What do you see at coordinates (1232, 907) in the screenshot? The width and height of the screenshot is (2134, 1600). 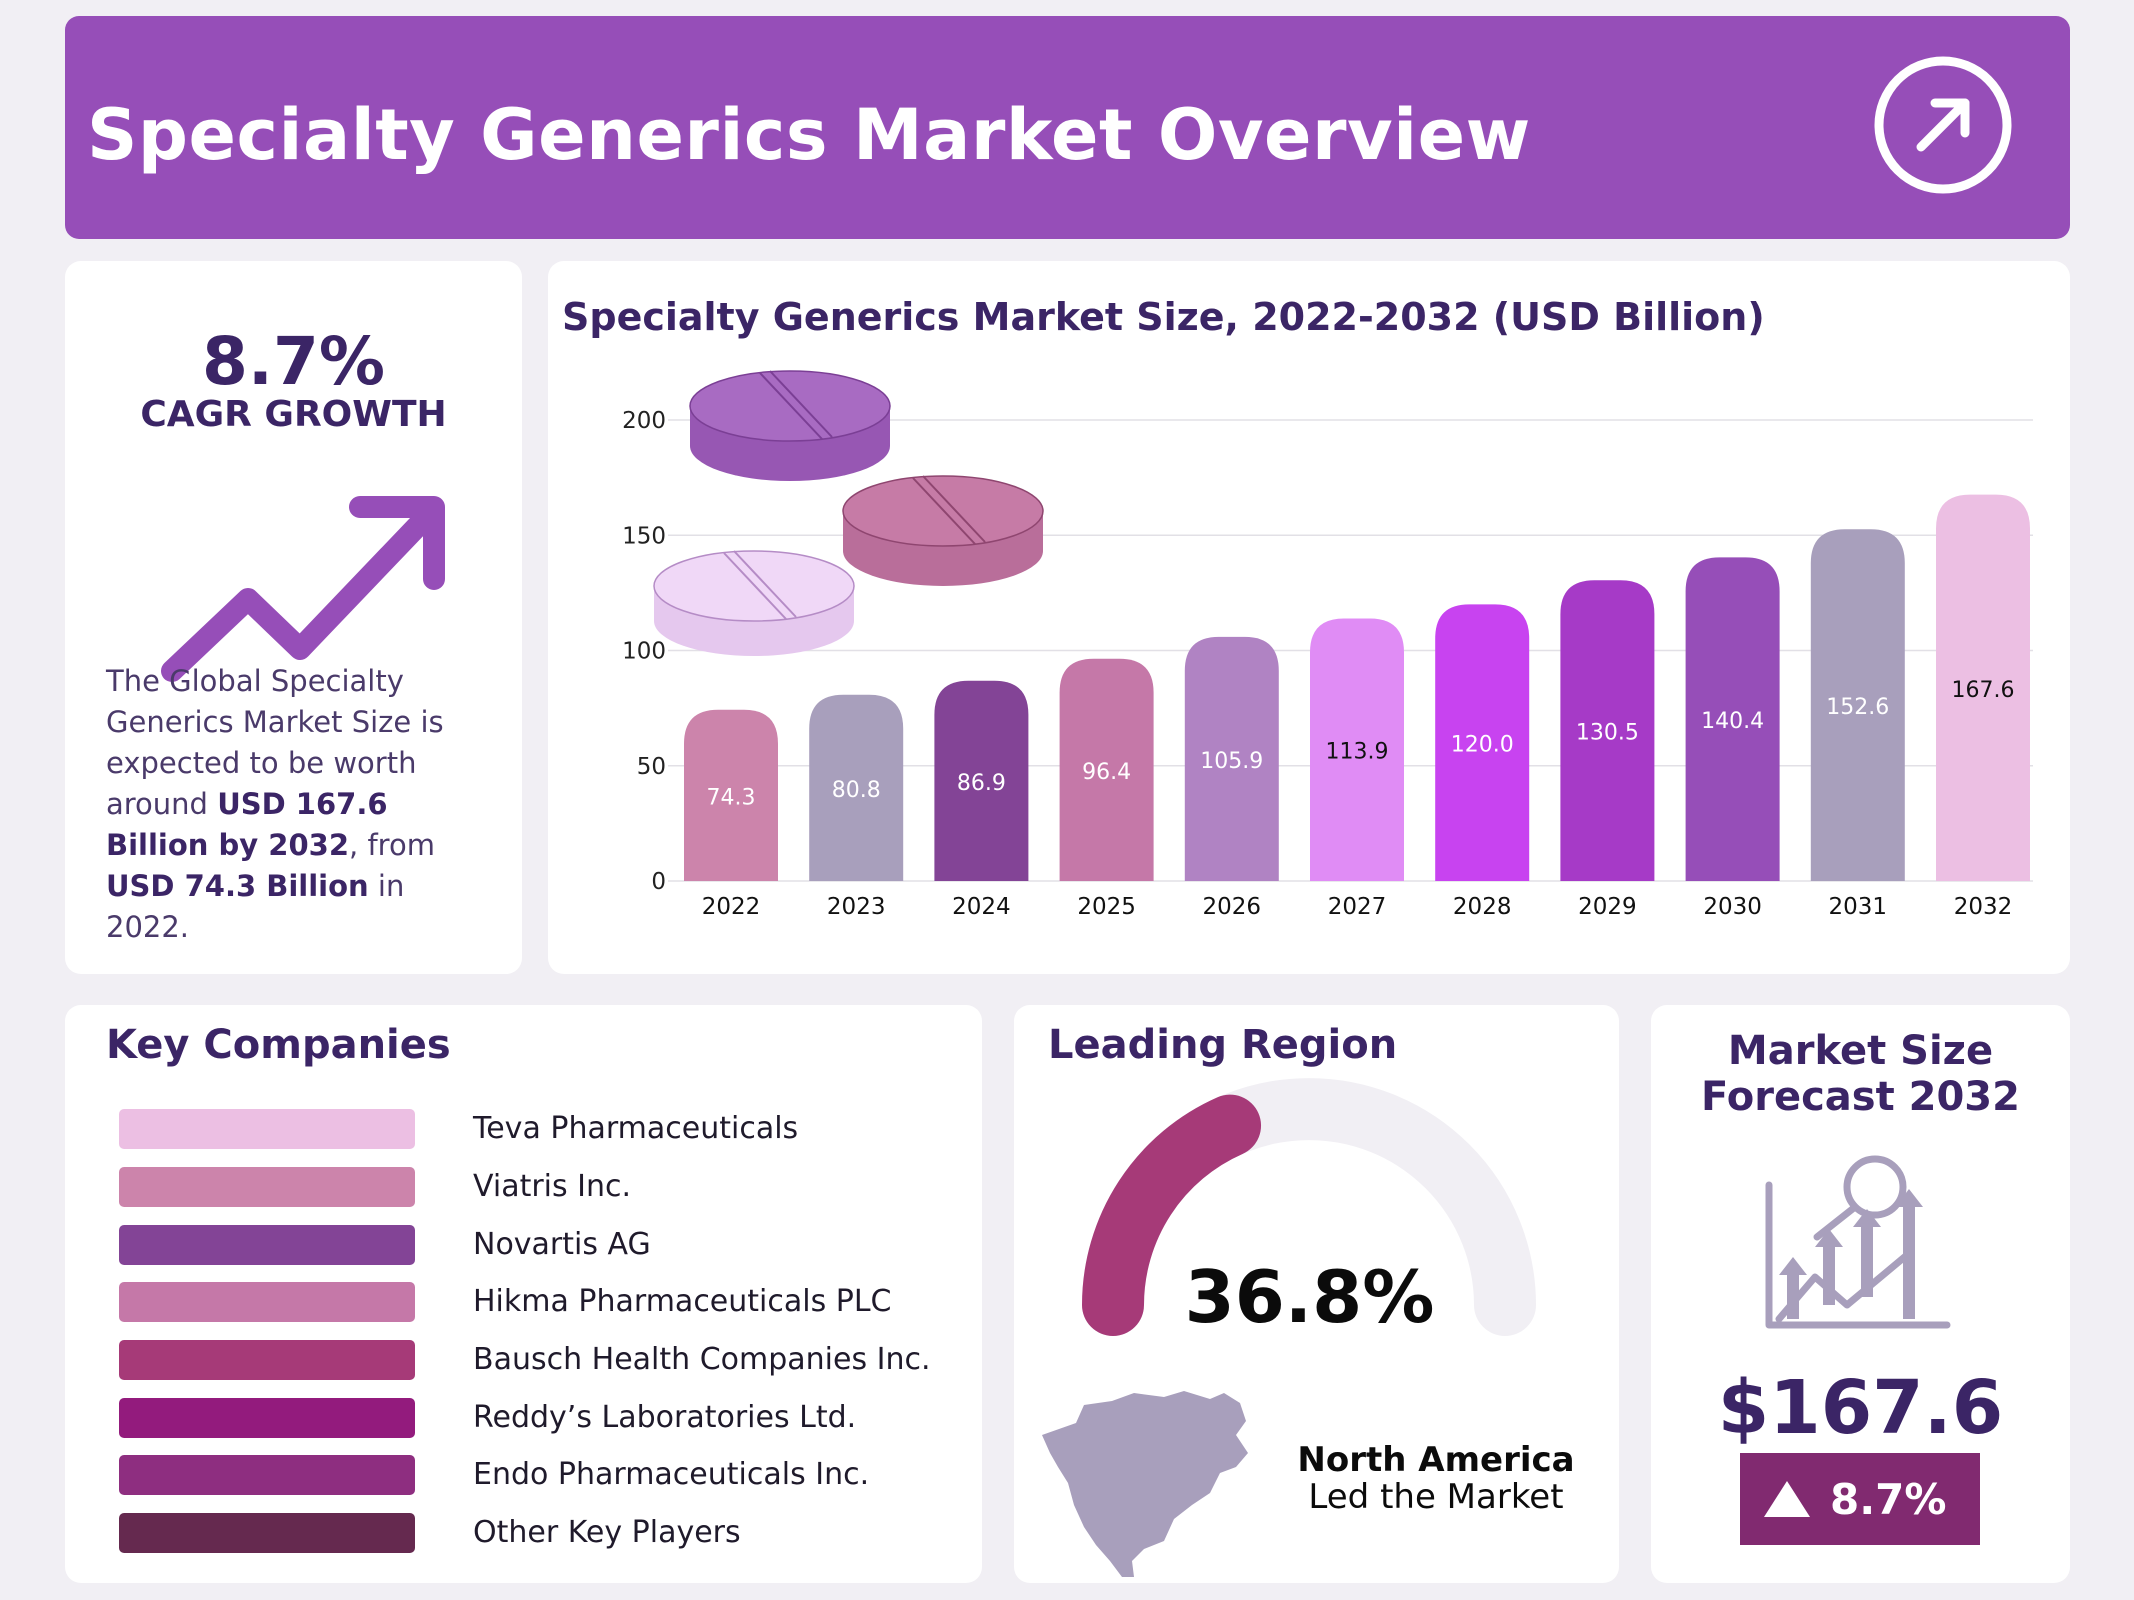 I see `x-tick-label: 2026` at bounding box center [1232, 907].